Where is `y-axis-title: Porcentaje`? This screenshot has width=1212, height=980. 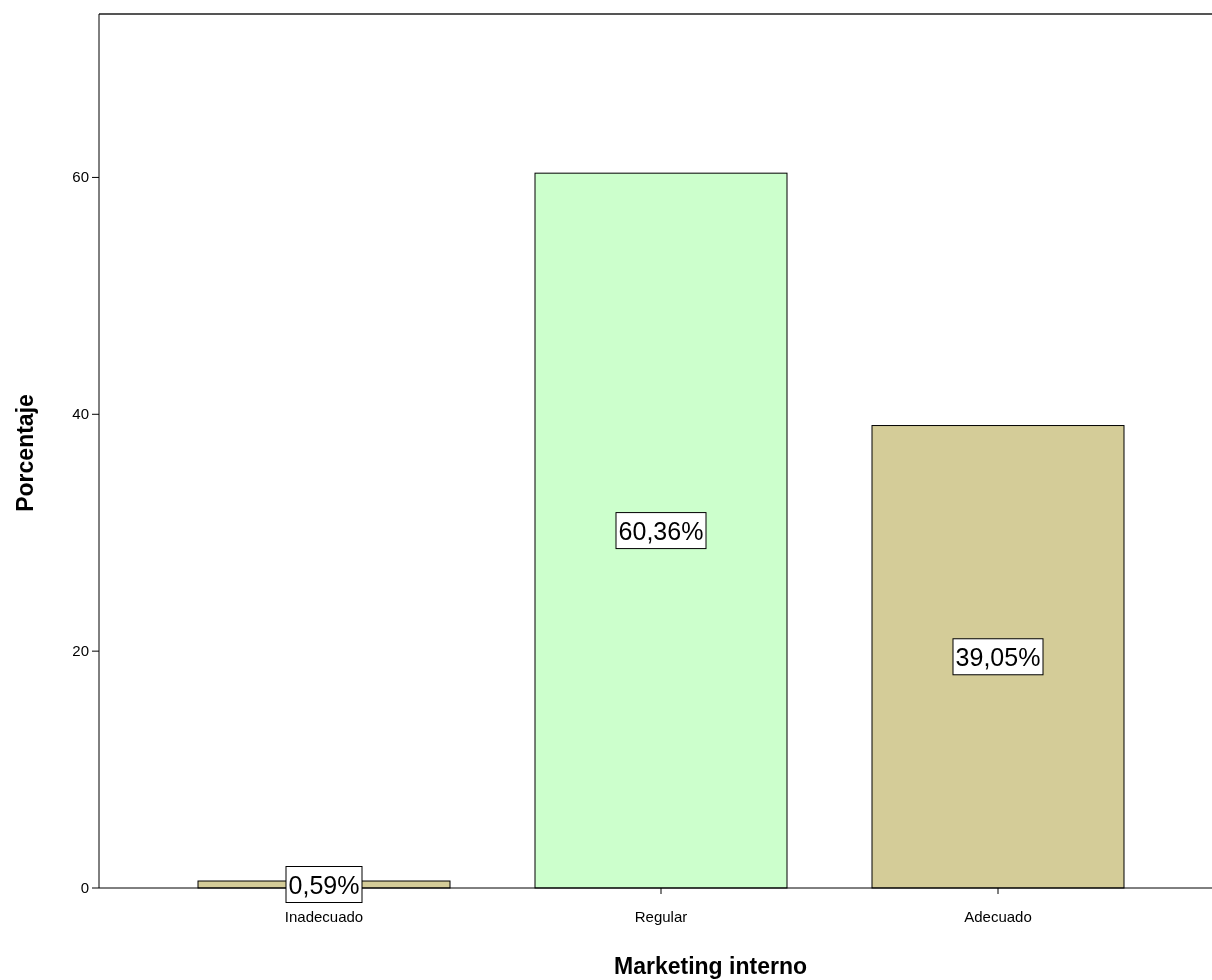
y-axis-title: Porcentaje is located at coordinates (25, 453).